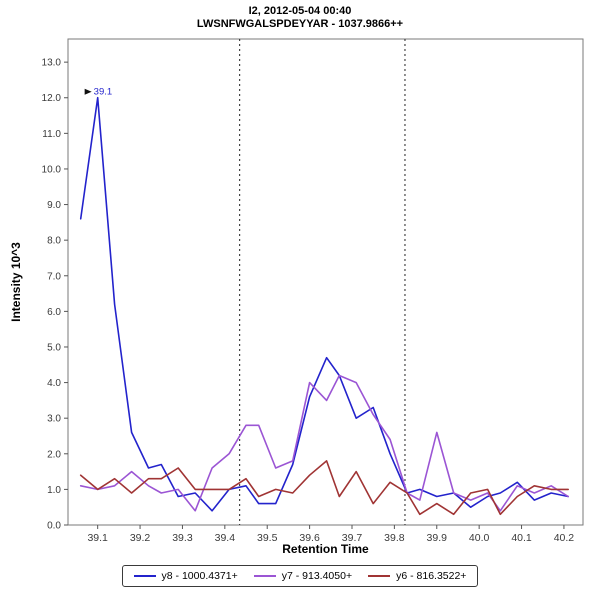 The width and height of the screenshot is (600, 600). I want to click on y-tick-label: 5.0, so click(54, 347).